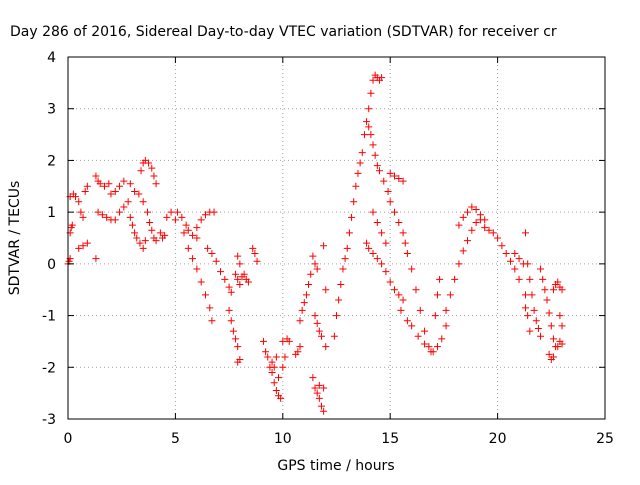 This screenshot has width=640, height=485. I want to click on y-tick-label: 4, so click(51, 58).